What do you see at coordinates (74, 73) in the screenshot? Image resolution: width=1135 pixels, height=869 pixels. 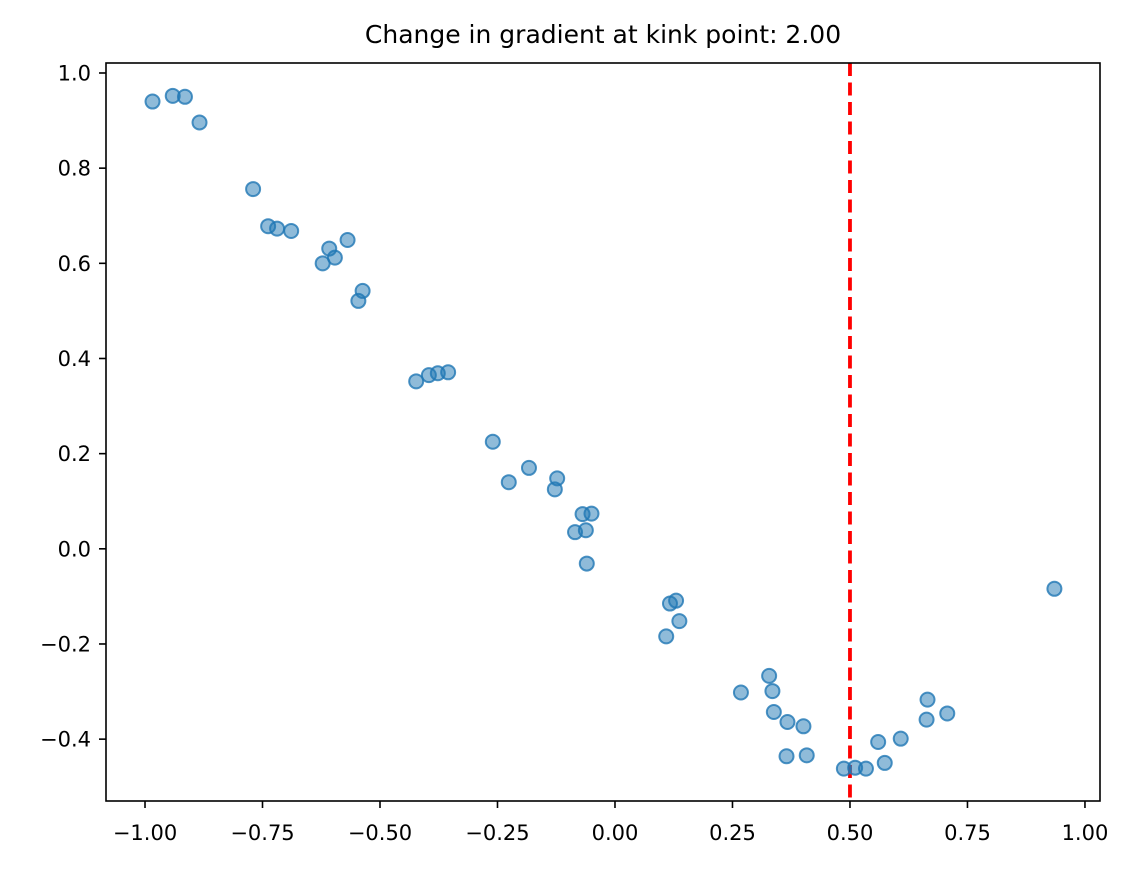 I see `y-tick-label: 1.0` at bounding box center [74, 73].